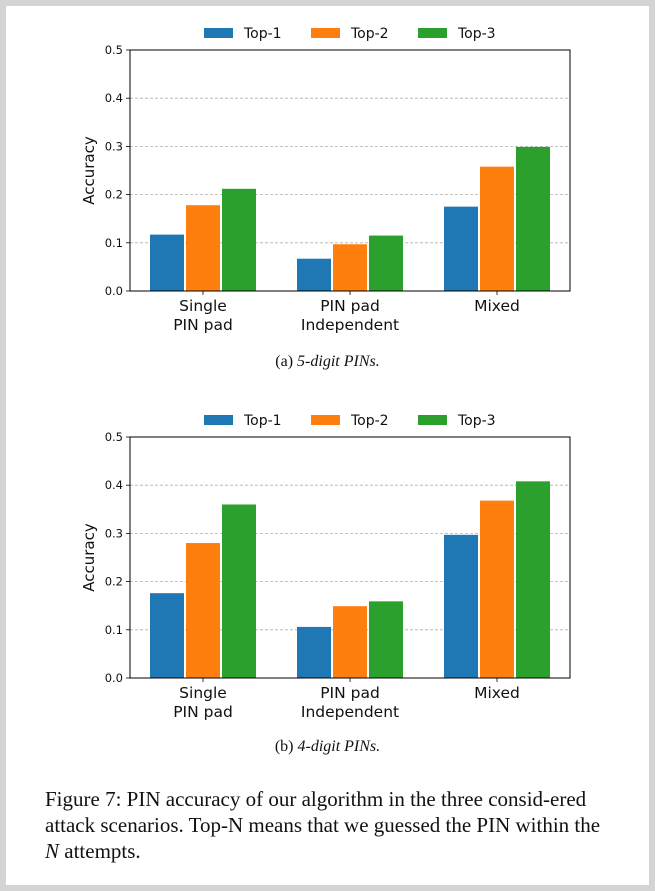 The width and height of the screenshot is (655, 891). I want to click on figure-caption-italic: N, so click(52, 851).